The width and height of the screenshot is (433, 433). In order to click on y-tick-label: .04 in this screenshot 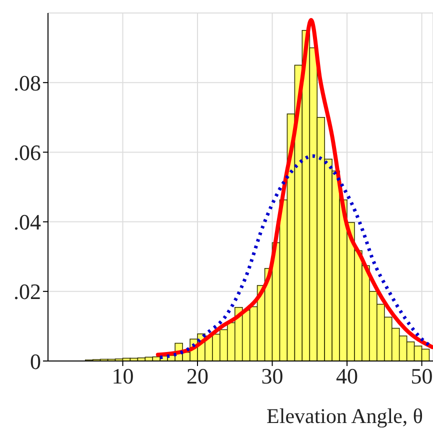, I will do `click(27, 222)`.